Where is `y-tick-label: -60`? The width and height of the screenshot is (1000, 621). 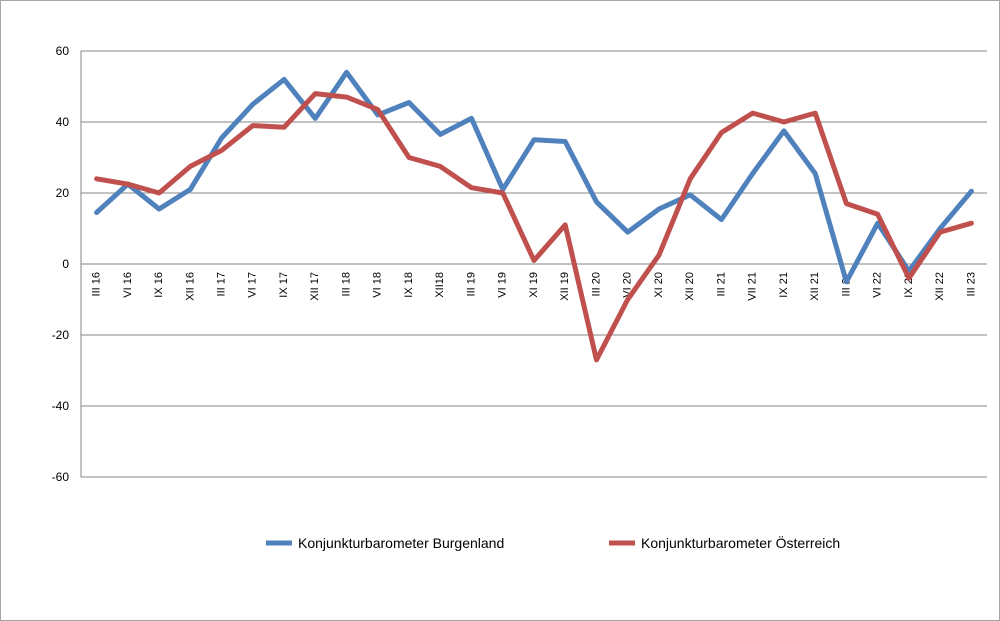
y-tick-label: -60 is located at coordinates (61, 477).